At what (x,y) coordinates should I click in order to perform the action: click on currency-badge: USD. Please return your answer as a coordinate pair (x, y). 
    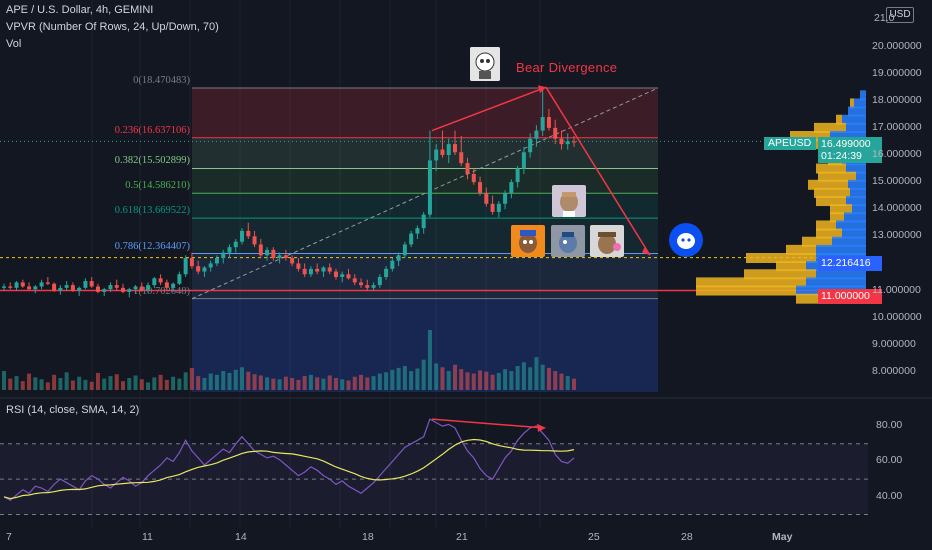
    Looking at the image, I should click on (900, 15).